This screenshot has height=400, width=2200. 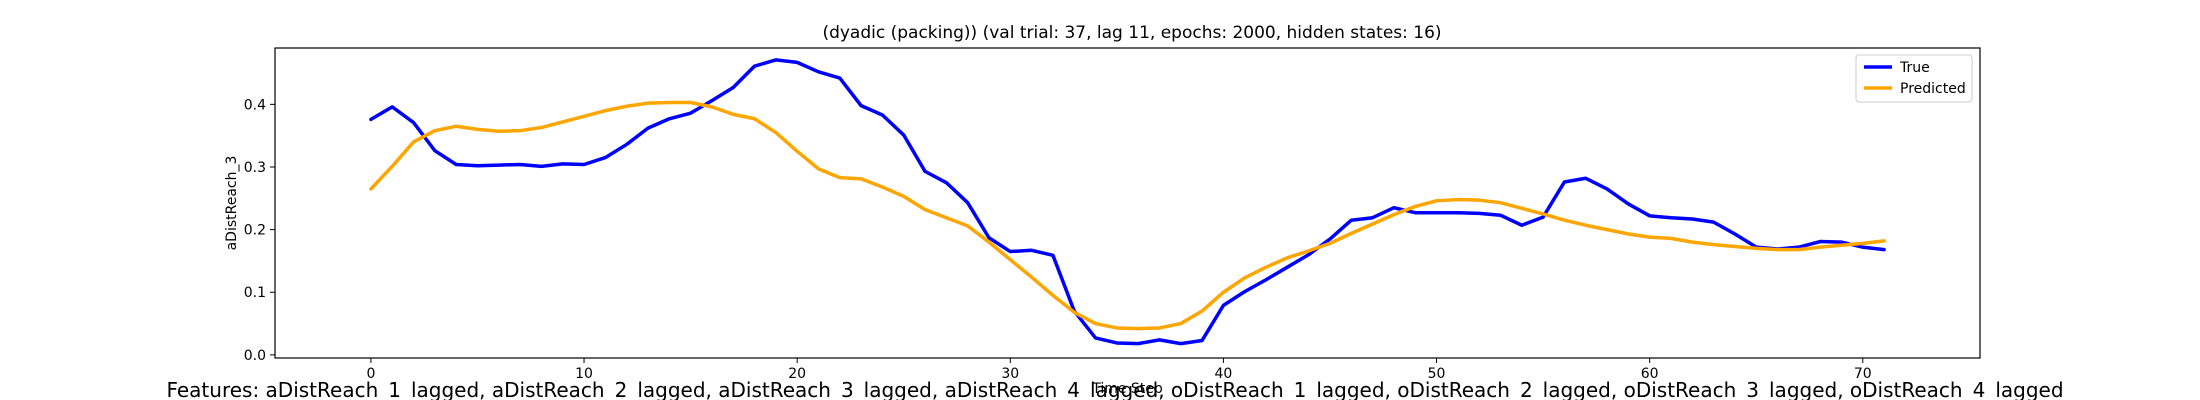 What do you see at coordinates (1223, 374) in the screenshot?
I see `x-tick-label: 40` at bounding box center [1223, 374].